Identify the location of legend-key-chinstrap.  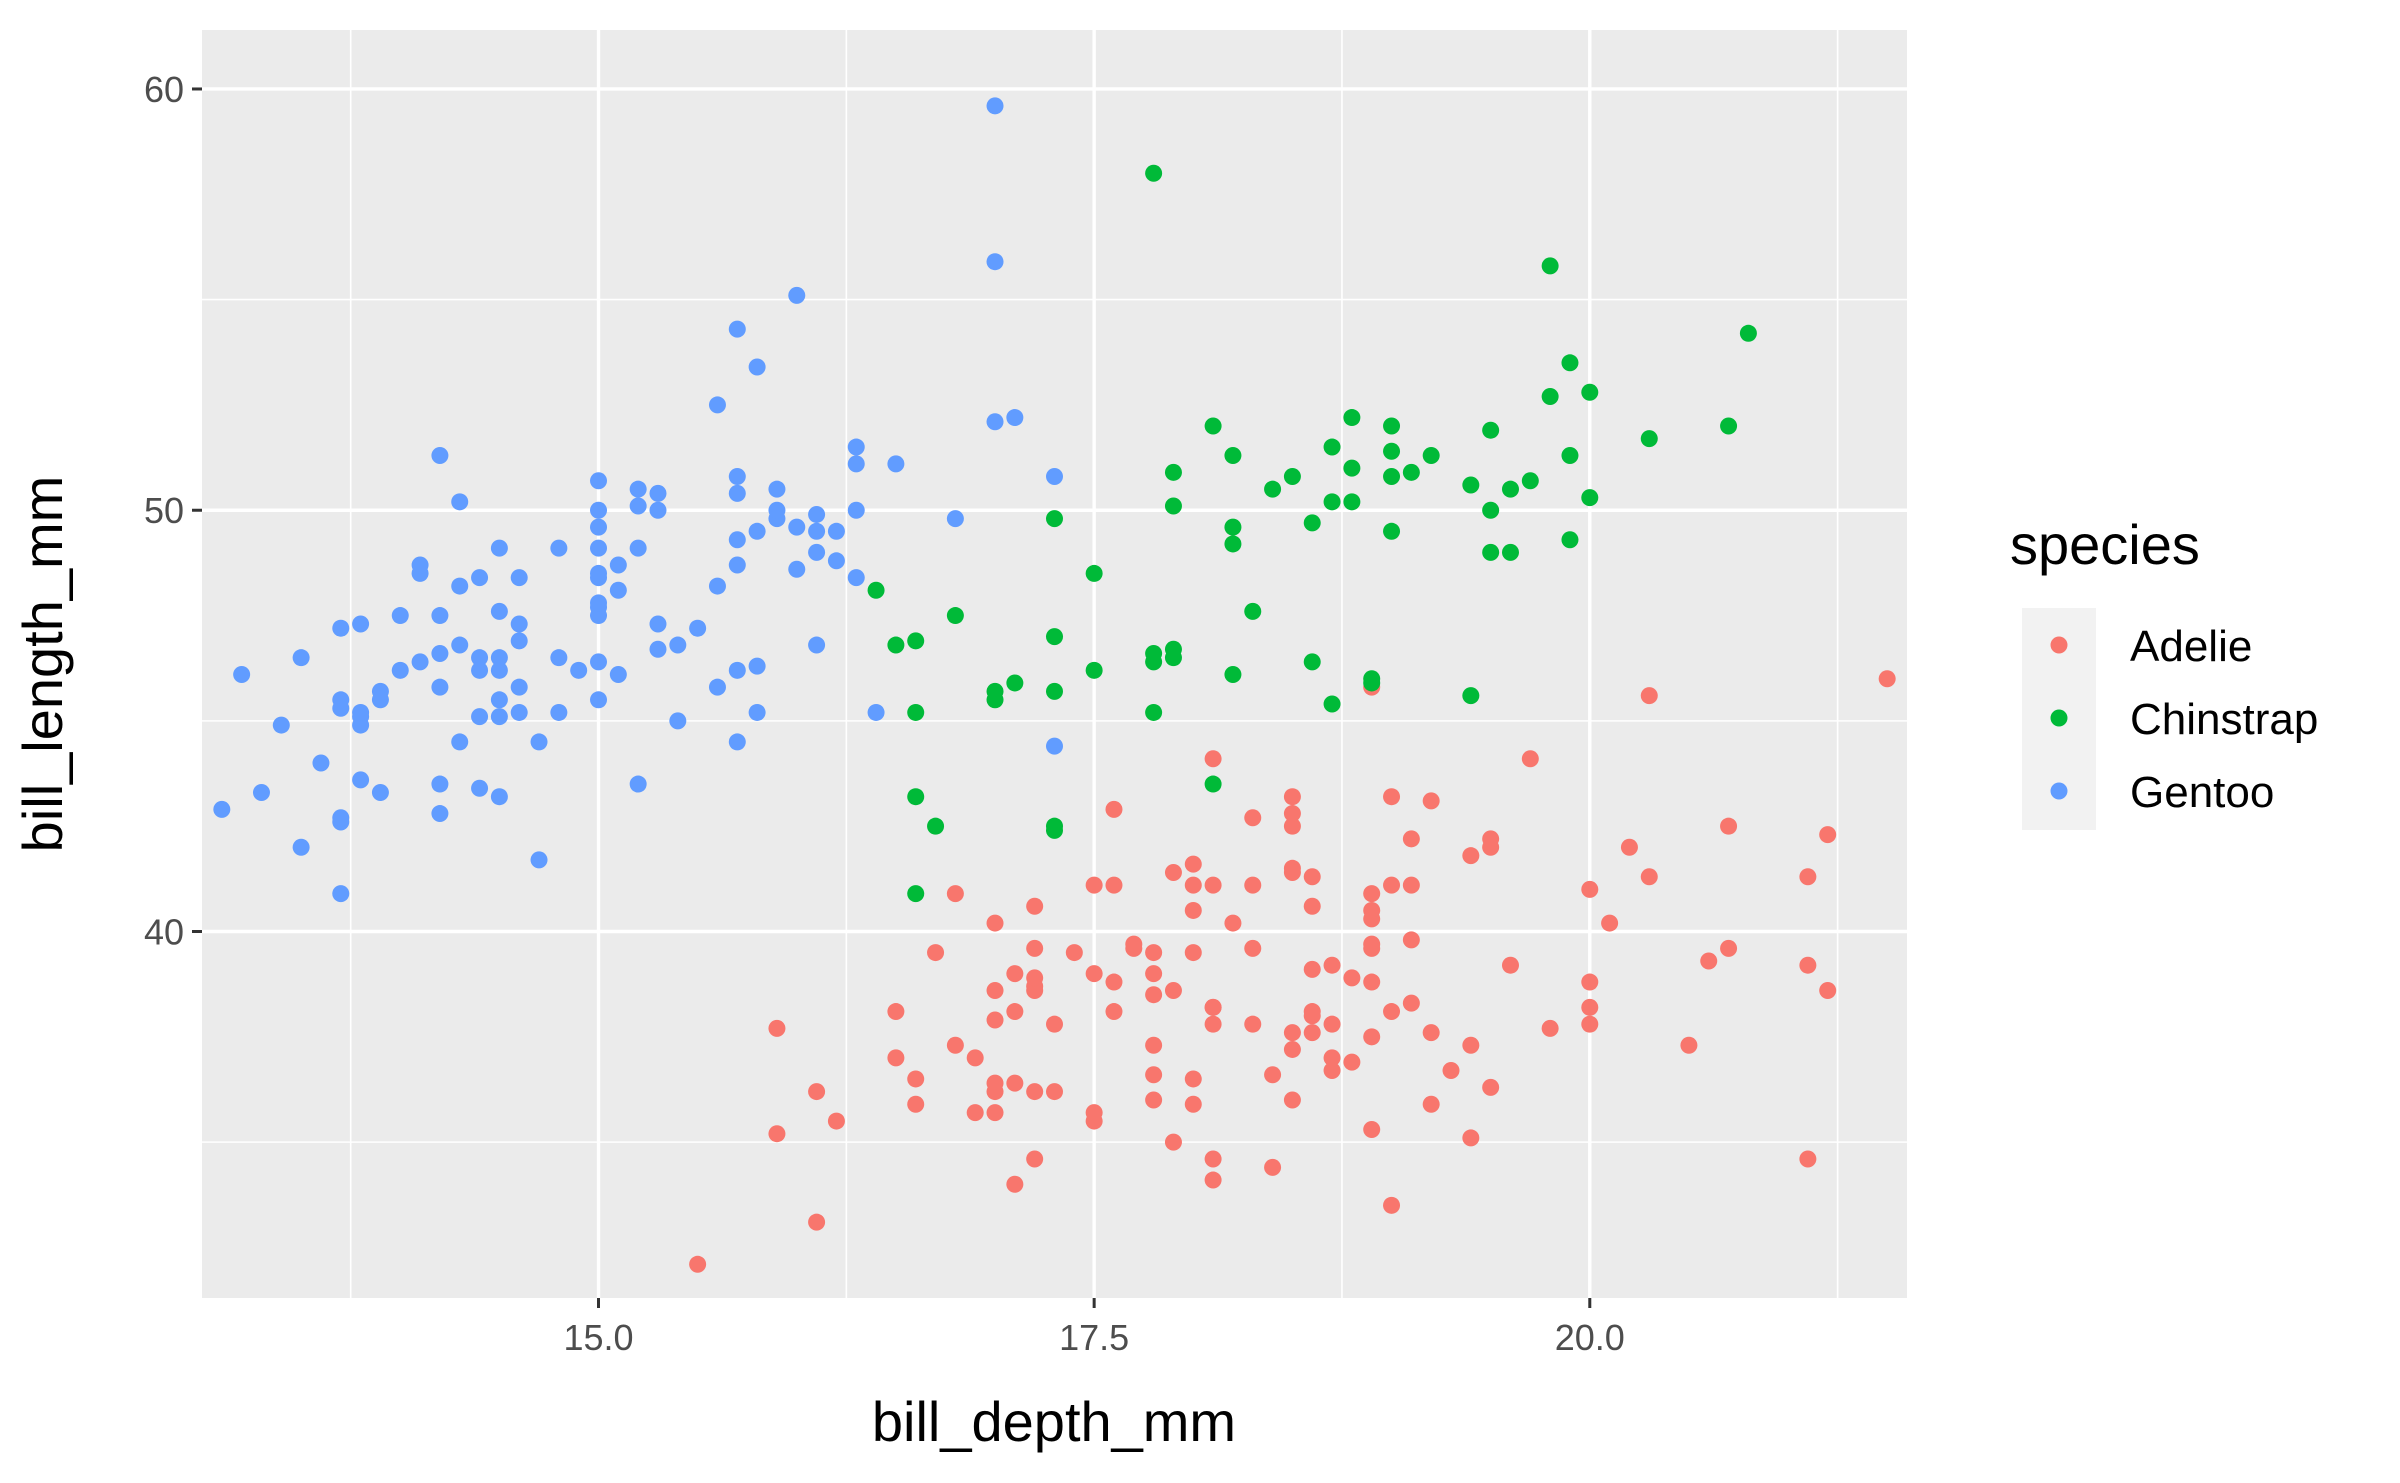
(2059, 718).